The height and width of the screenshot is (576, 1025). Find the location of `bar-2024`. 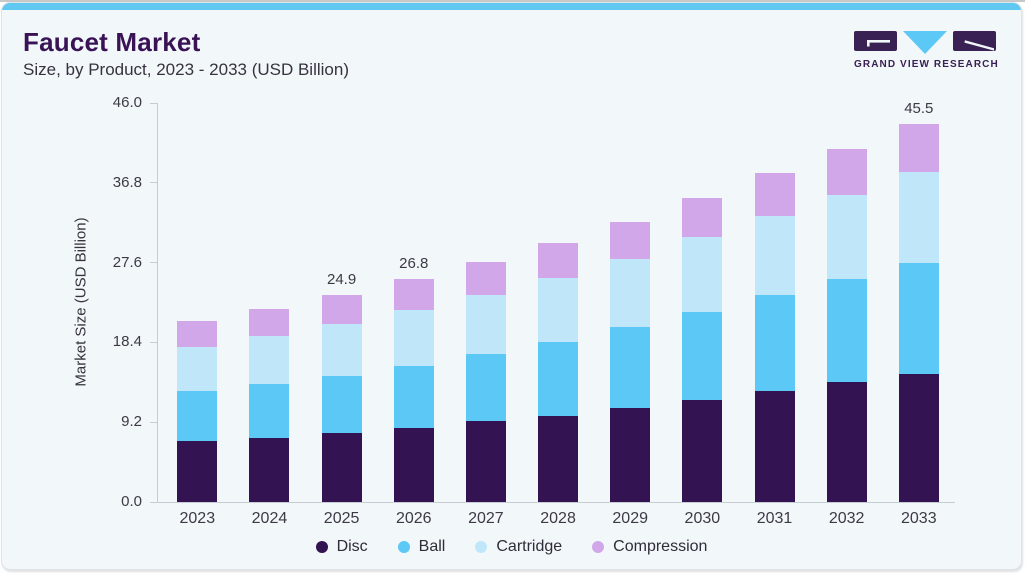

bar-2024 is located at coordinates (269, 405).